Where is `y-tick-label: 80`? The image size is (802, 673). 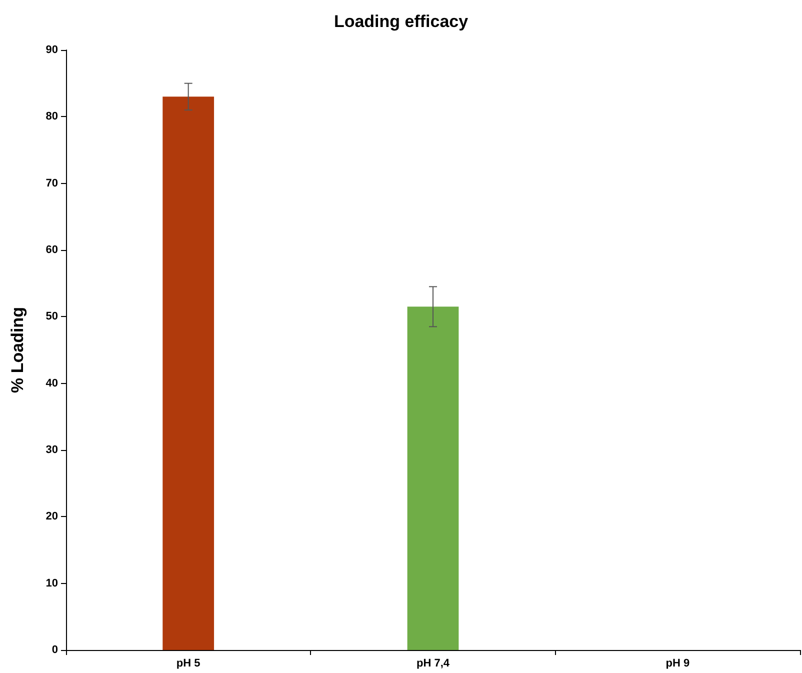 y-tick-label: 80 is located at coordinates (52, 116).